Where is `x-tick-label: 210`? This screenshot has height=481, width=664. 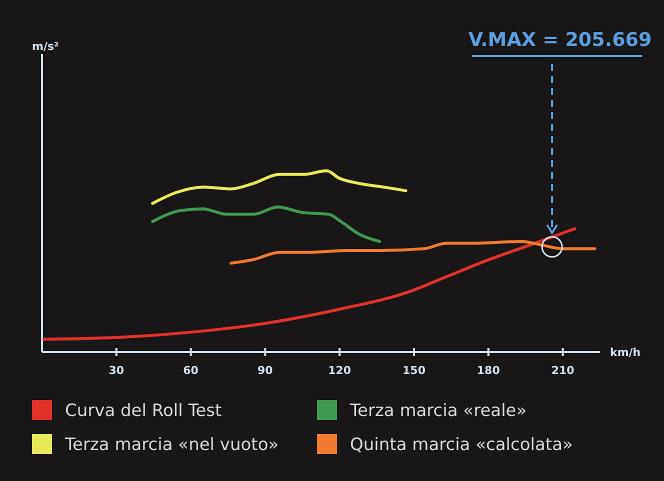
x-tick-label: 210 is located at coordinates (563, 370).